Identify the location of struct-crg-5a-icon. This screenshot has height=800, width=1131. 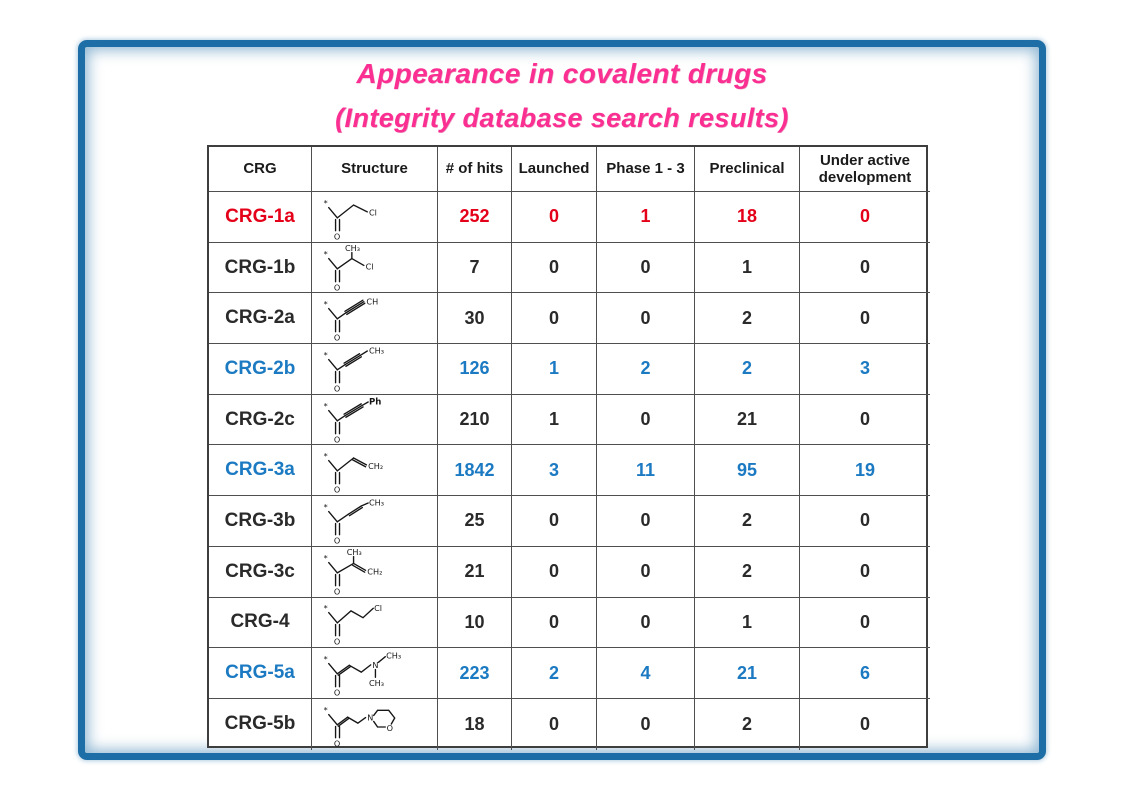
(375, 673).